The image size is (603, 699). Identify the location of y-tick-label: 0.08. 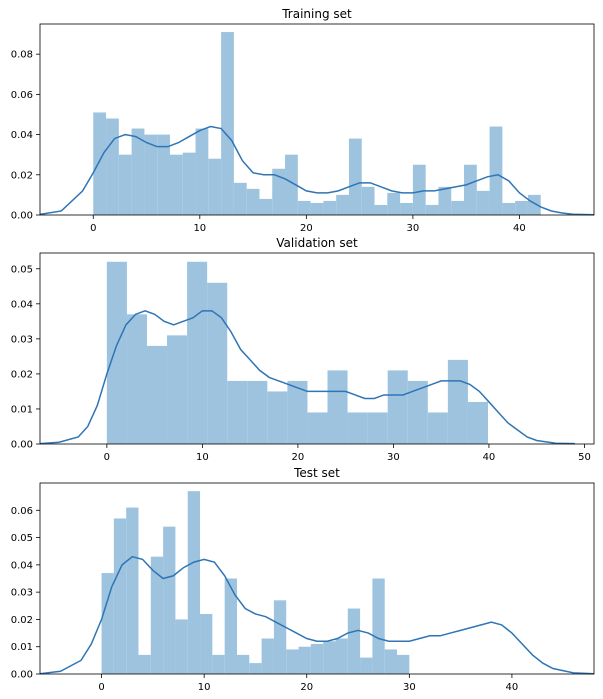
(22, 55).